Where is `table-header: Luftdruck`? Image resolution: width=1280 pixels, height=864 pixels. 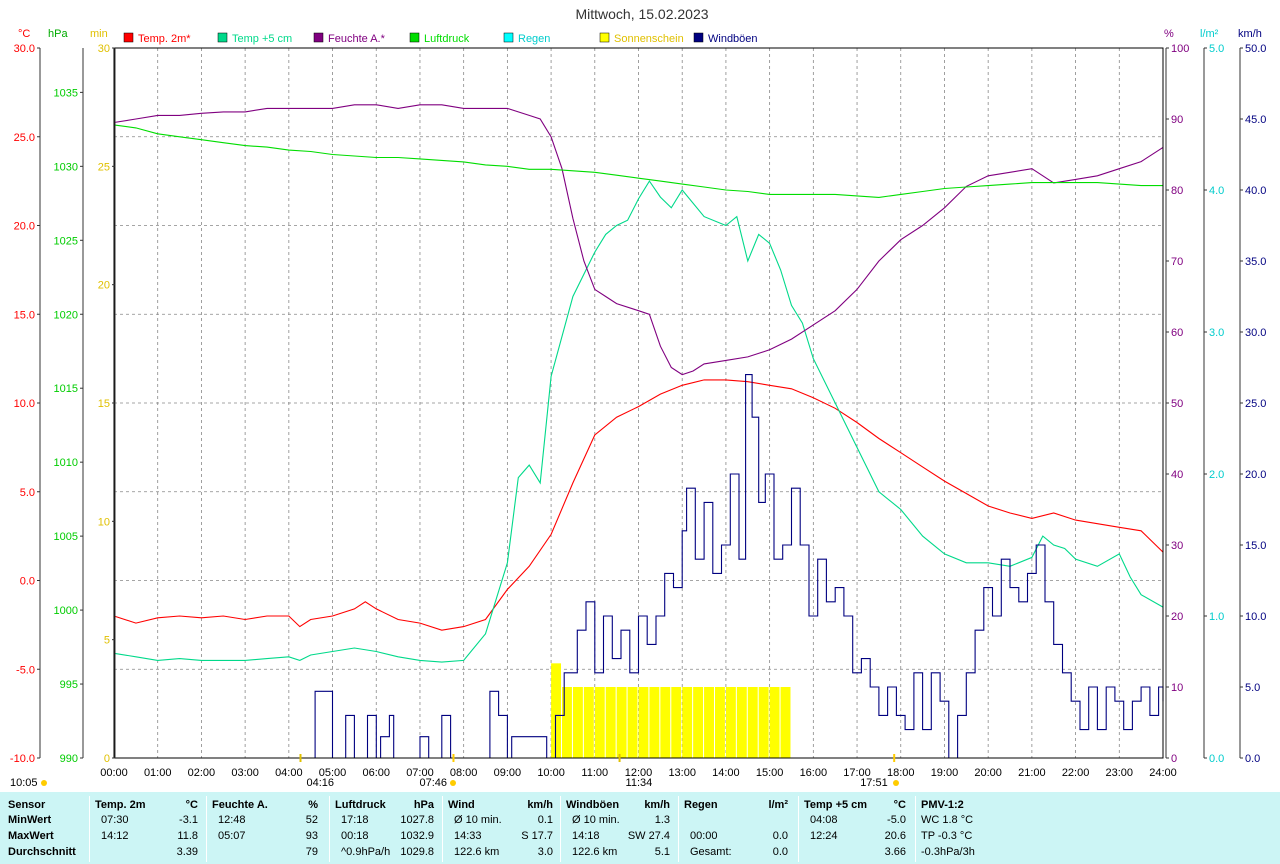
table-header: Luftdruck is located at coordinates (360, 805).